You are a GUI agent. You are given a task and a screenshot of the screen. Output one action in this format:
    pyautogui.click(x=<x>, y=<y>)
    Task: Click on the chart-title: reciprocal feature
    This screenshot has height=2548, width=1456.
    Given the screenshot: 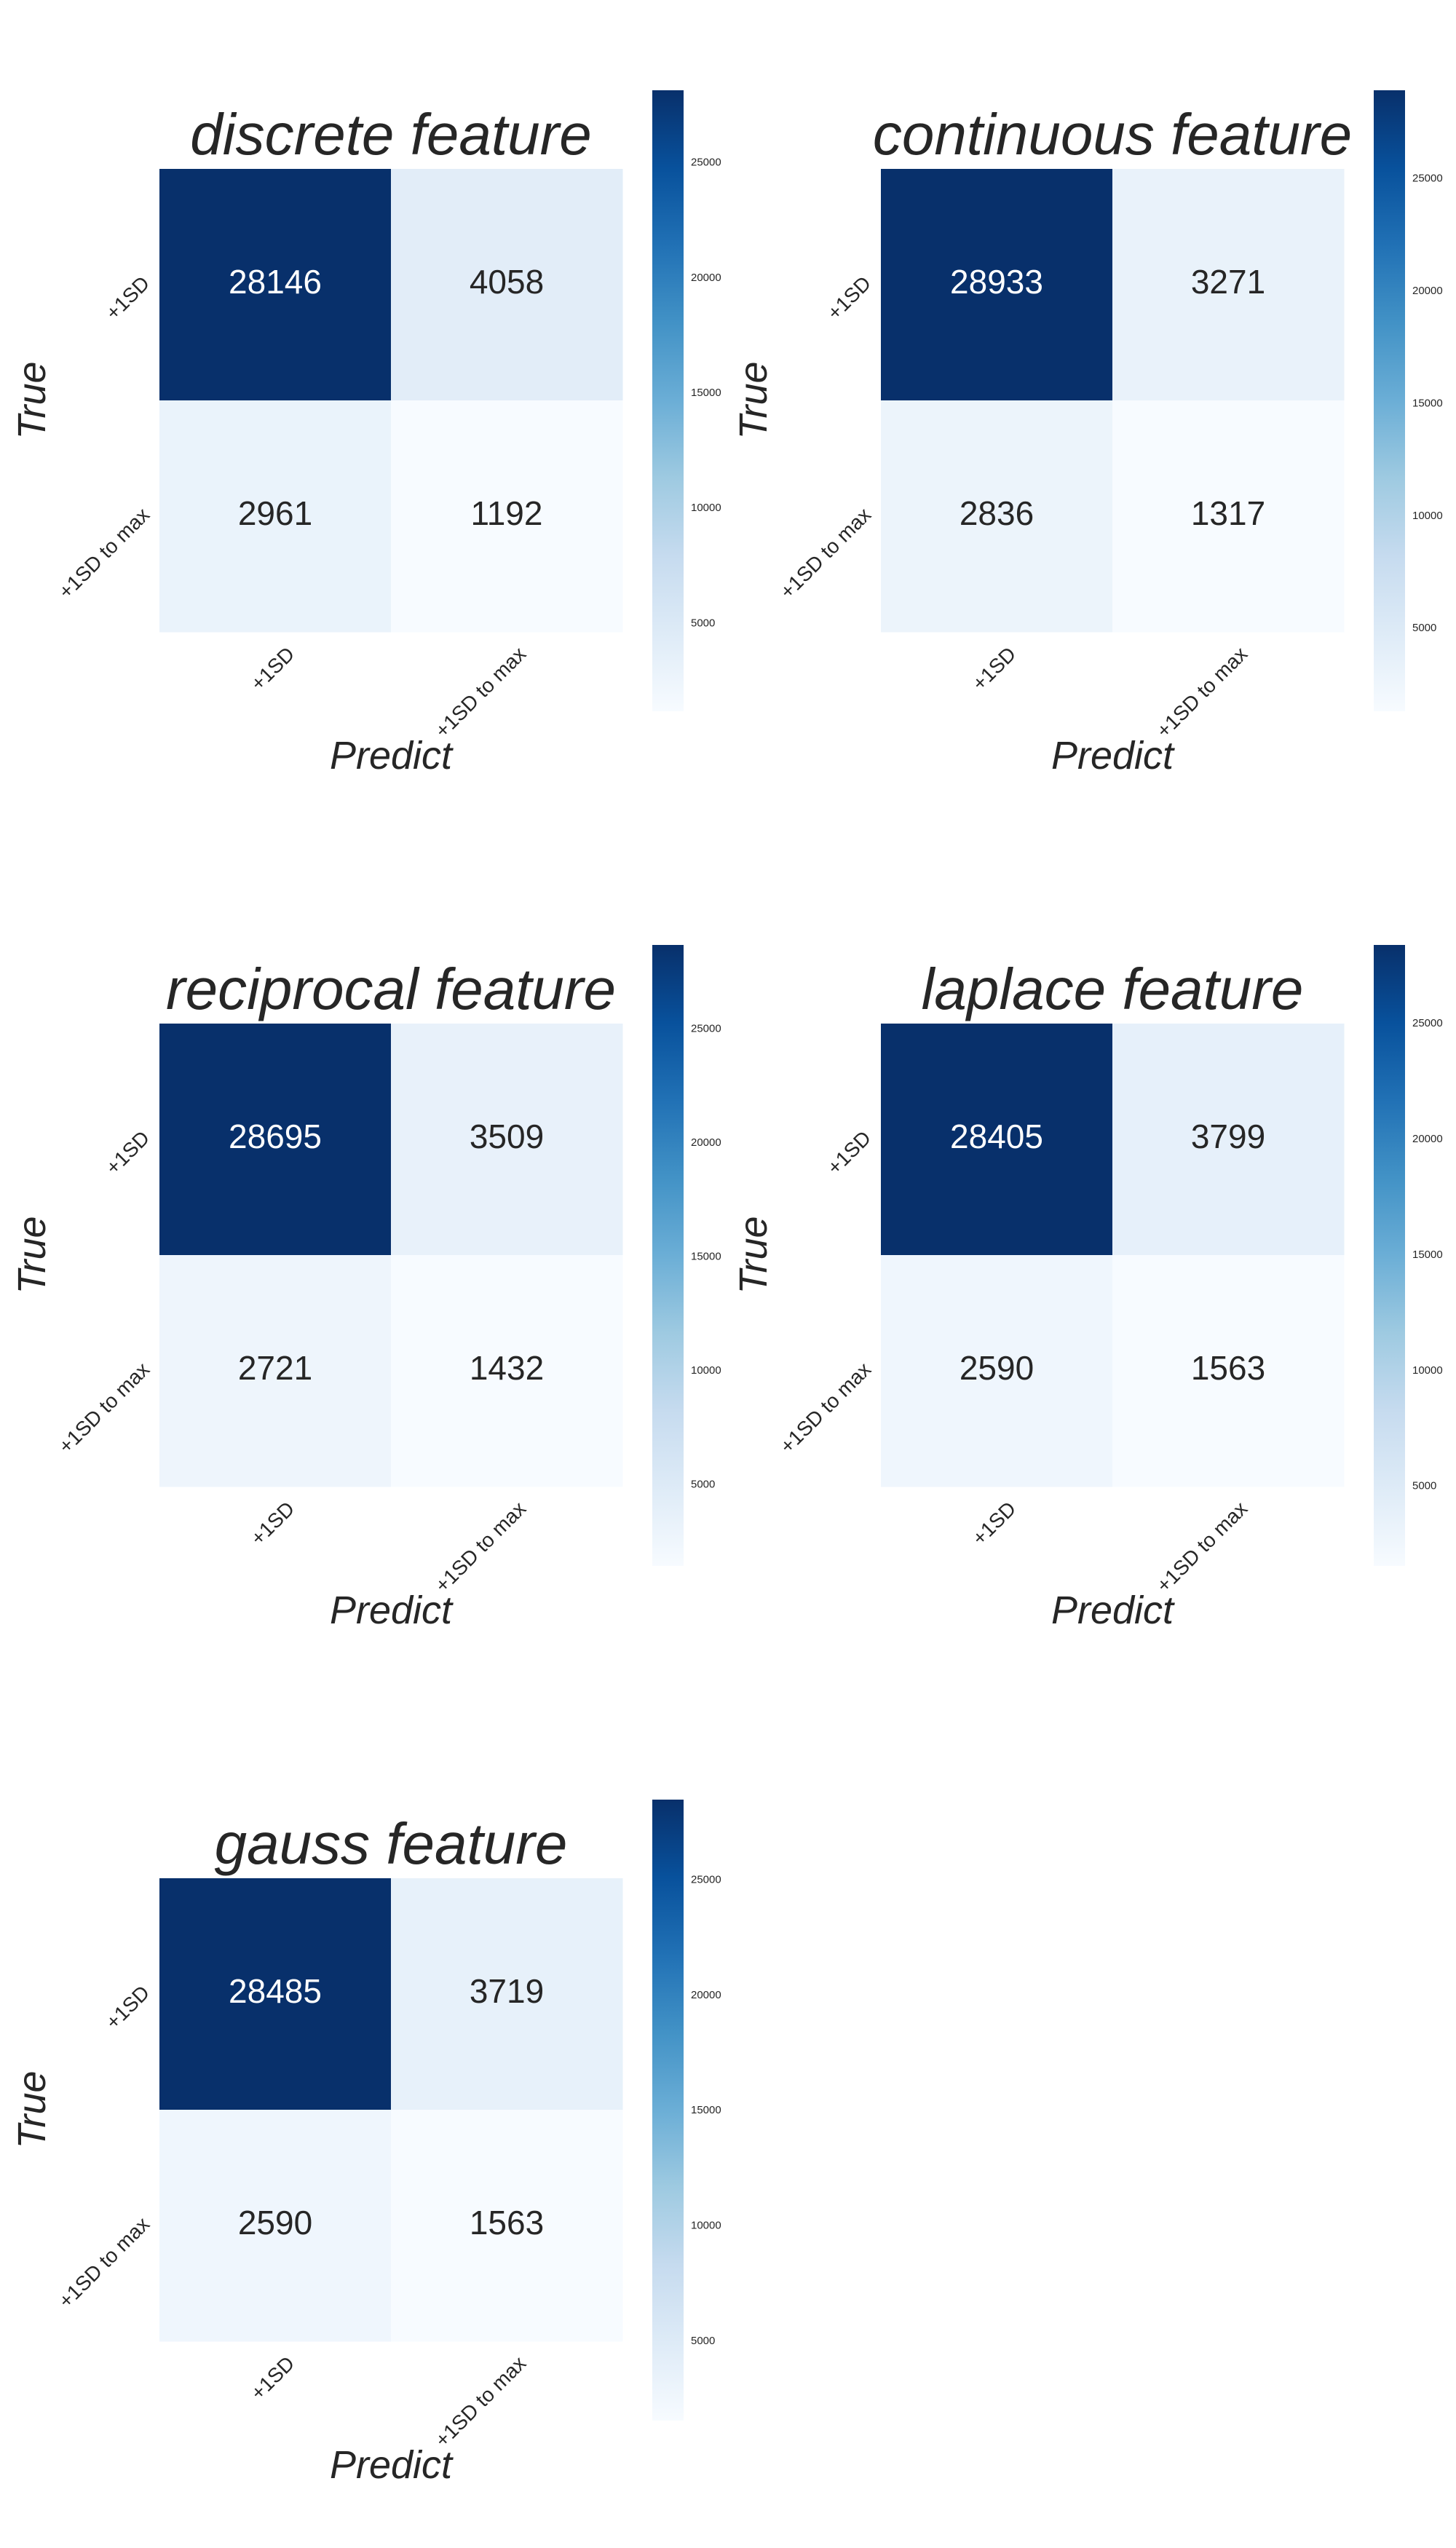 What is the action you would take?
    pyautogui.click(x=391, y=989)
    